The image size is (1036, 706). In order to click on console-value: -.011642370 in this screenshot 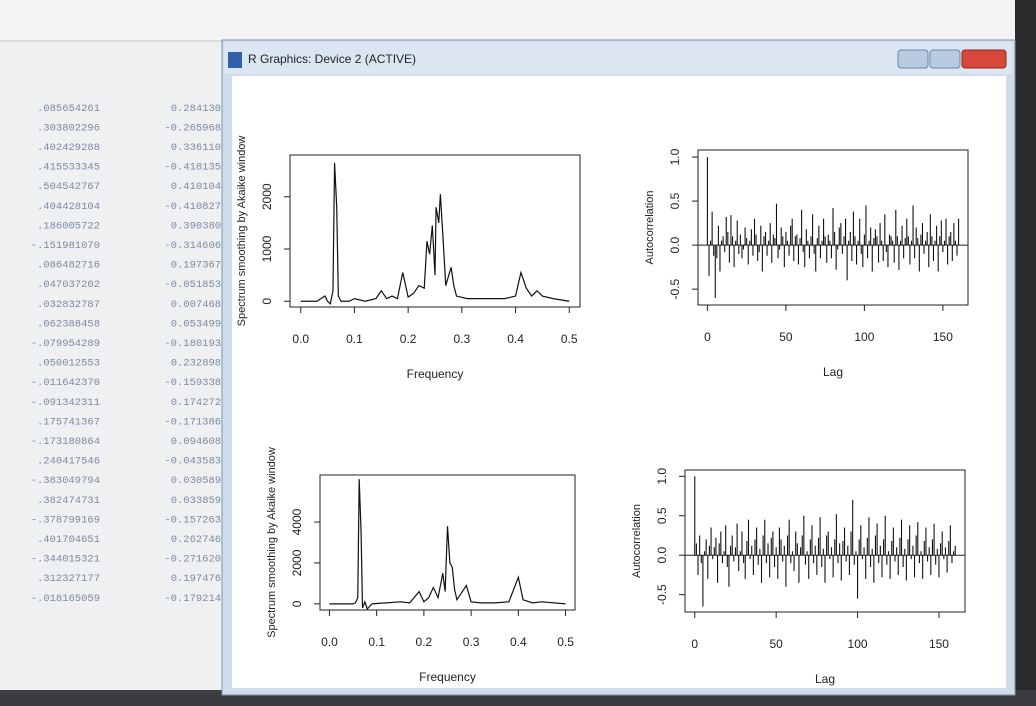, I will do `click(65, 383)`.